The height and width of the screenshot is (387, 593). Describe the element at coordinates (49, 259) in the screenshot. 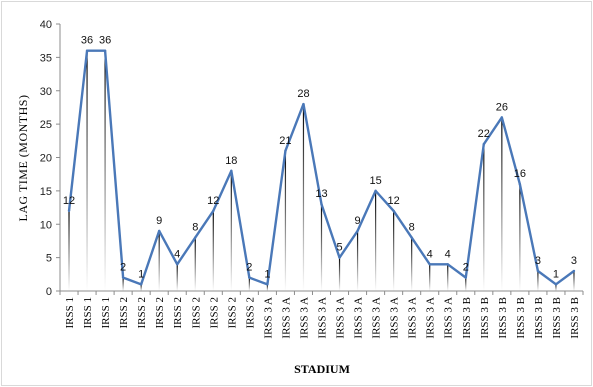

I see `y-tick-label: 5` at that location.